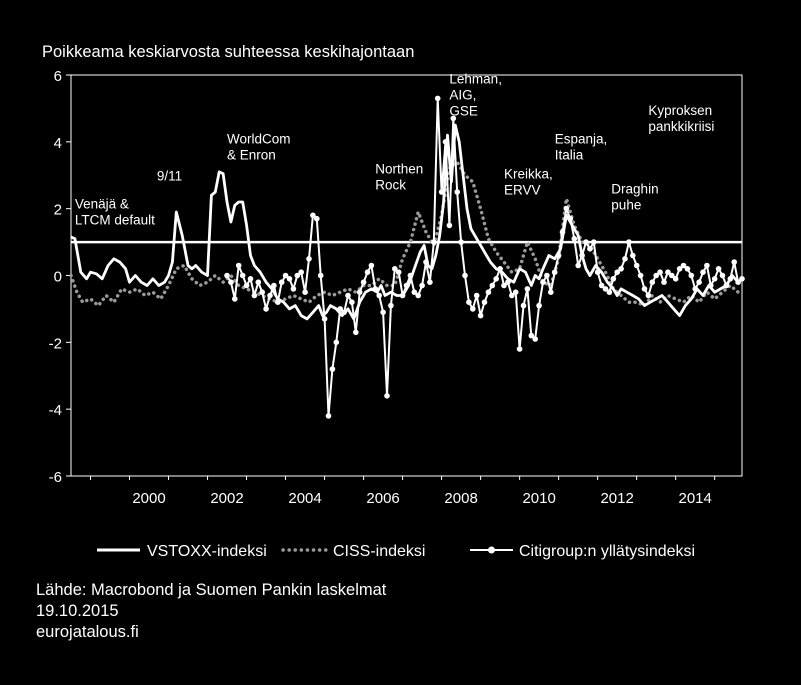  Describe the element at coordinates (58, 143) in the screenshot. I see `y-tick-label: 4` at that location.